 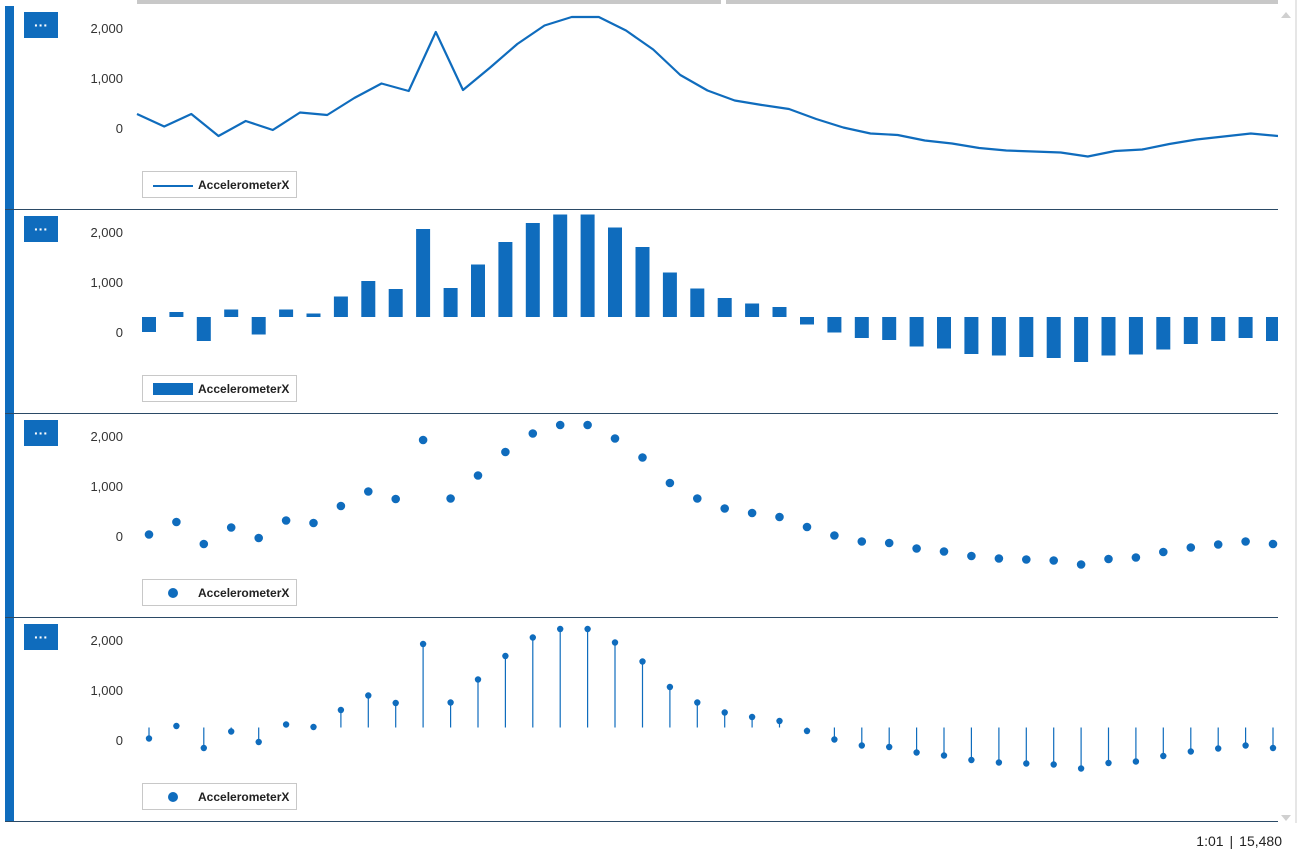 What do you see at coordinates (1260, 841) in the screenshot?
I see `row-count: 15,480` at bounding box center [1260, 841].